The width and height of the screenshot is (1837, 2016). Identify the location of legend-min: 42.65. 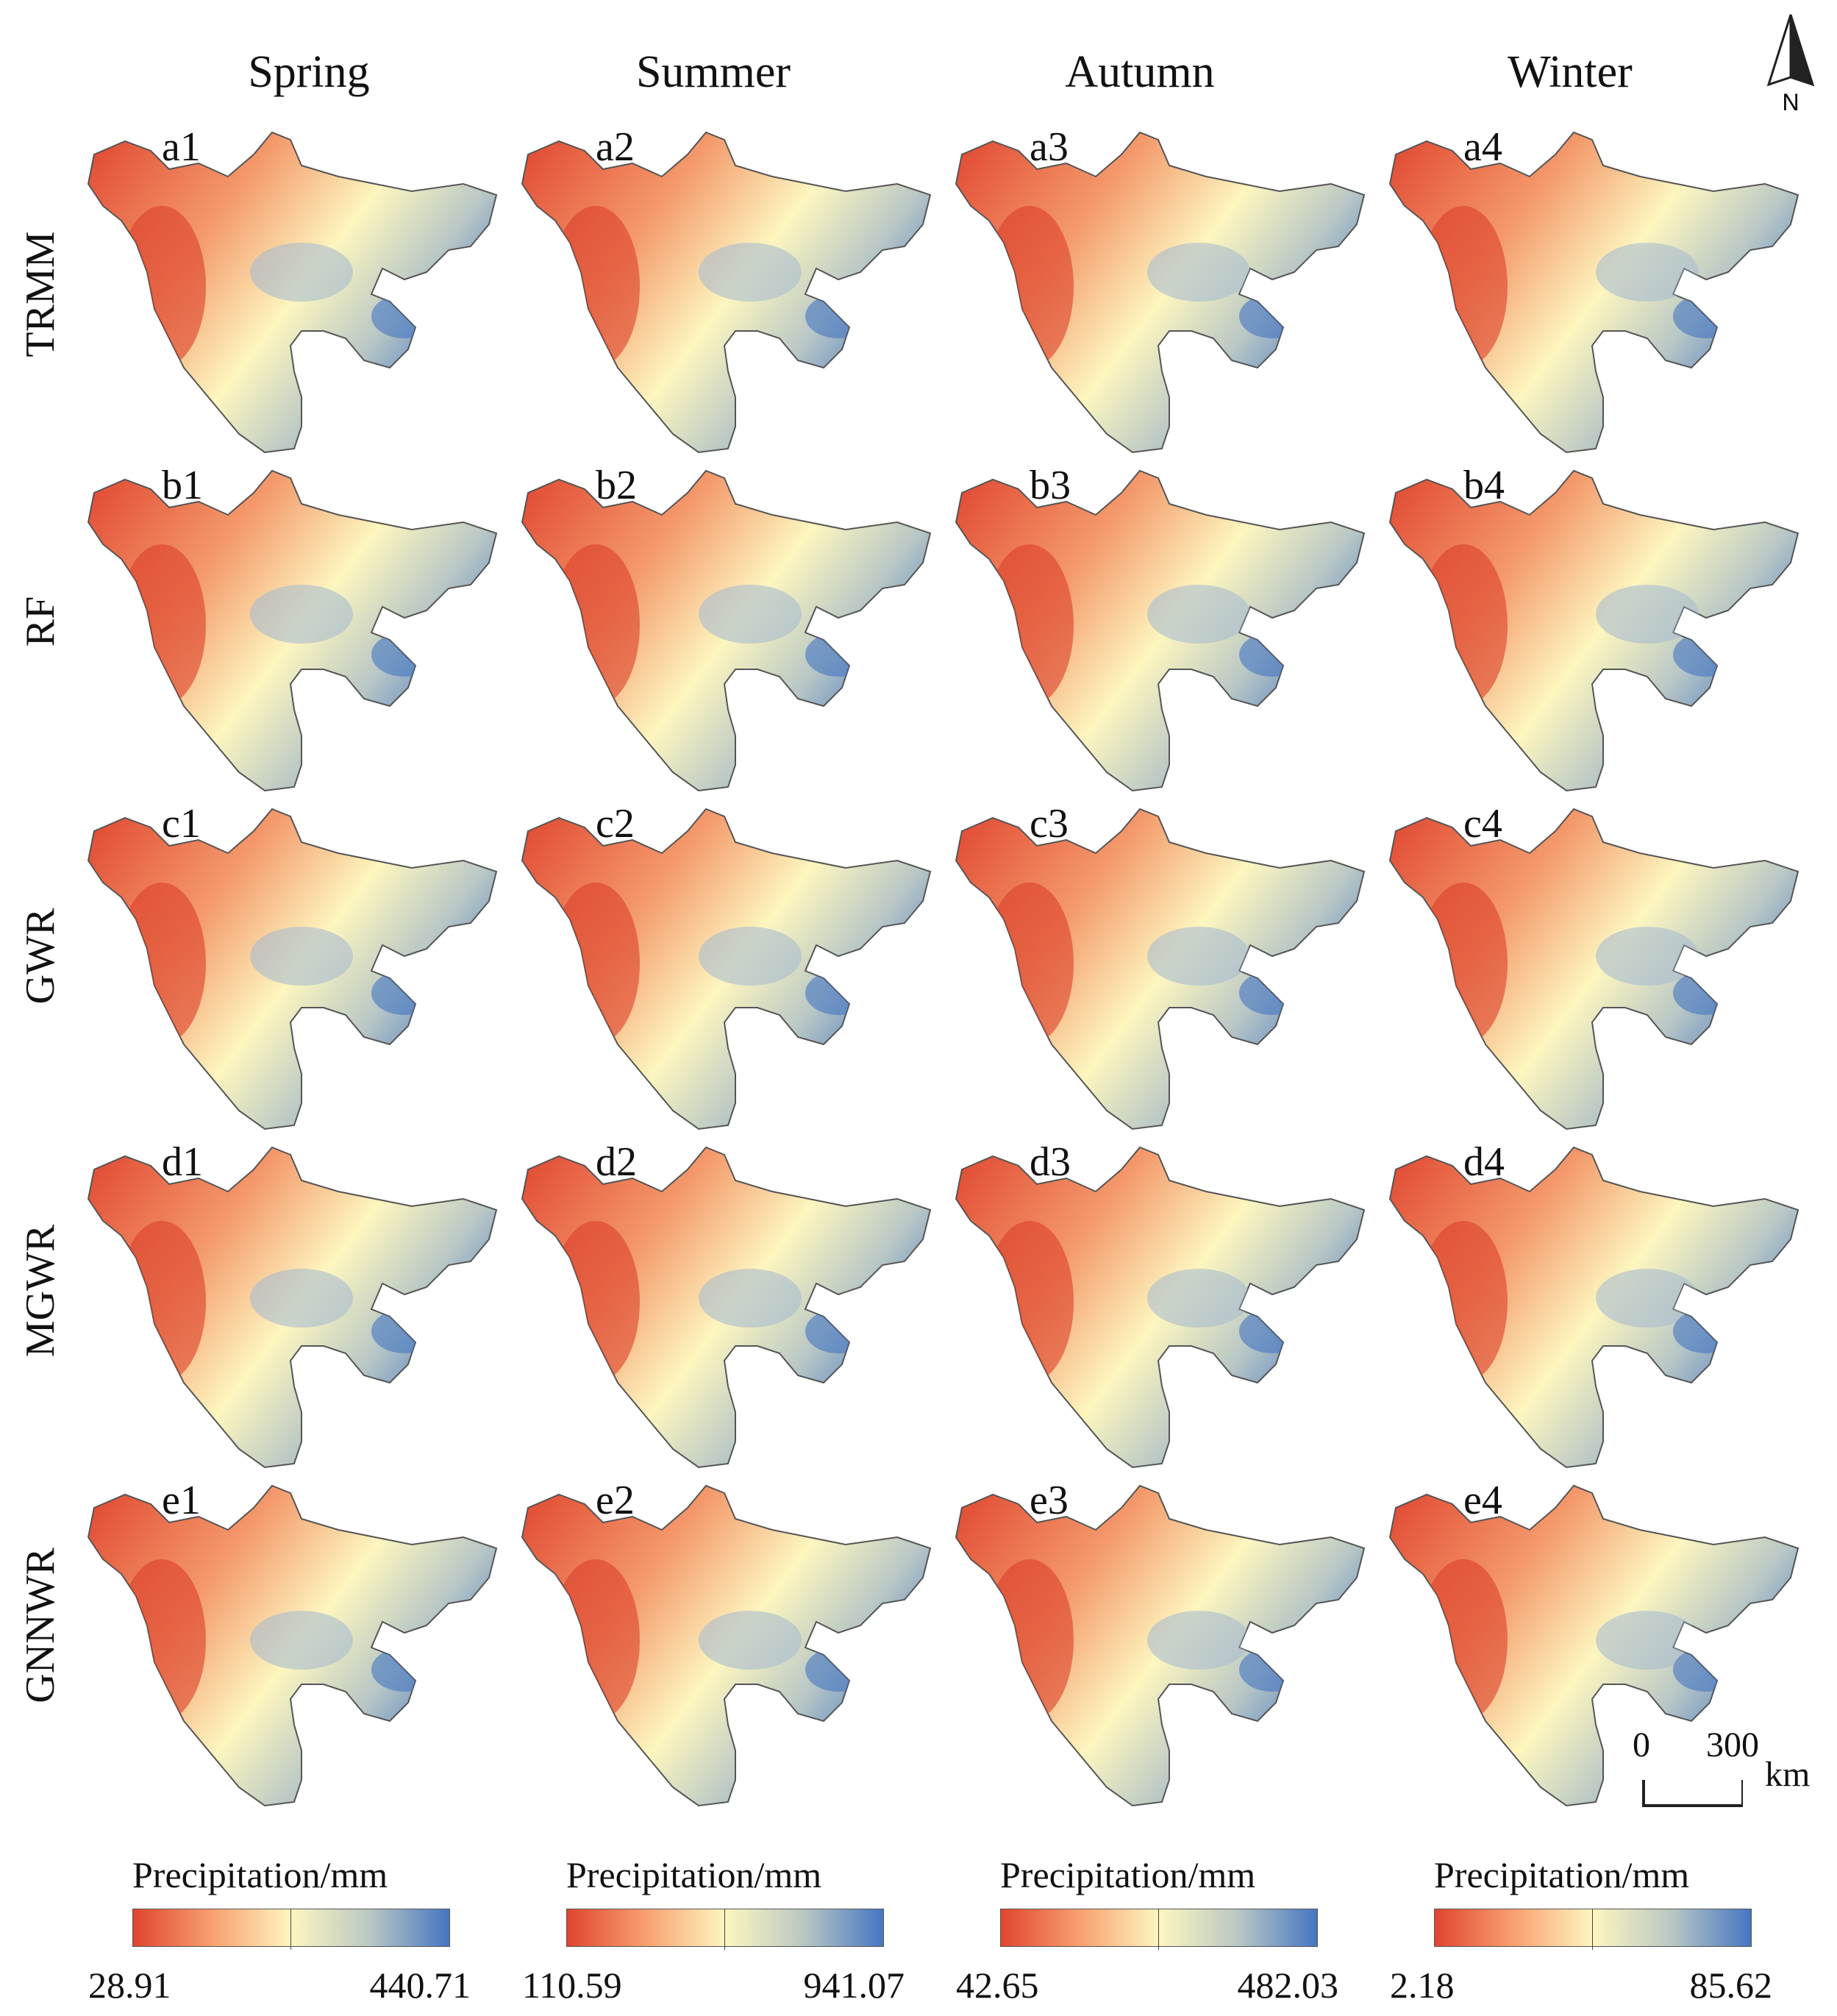
(997, 1985).